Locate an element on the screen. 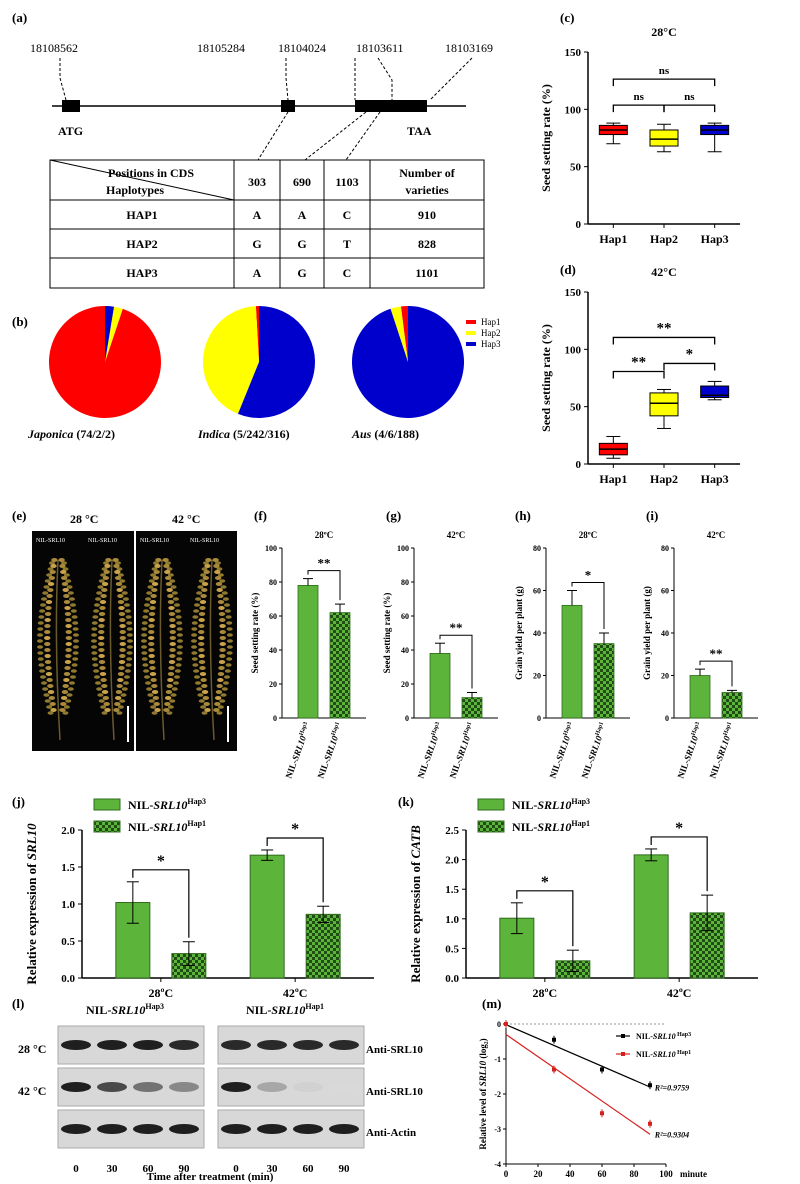 The image size is (800, 1184). table-corner-diagonal is located at coordinates (142, 180).